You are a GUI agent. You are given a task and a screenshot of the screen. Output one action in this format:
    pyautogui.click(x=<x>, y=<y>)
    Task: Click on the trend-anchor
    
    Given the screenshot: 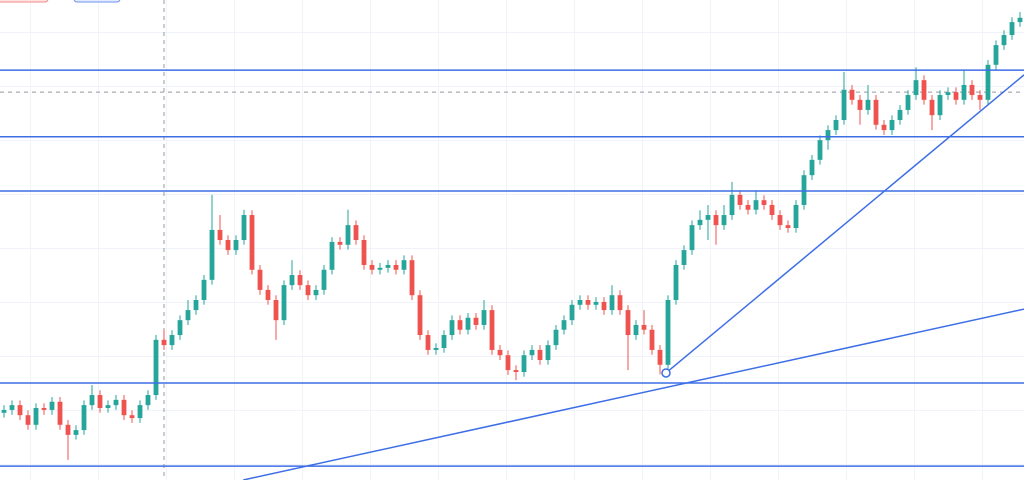 What is the action you would take?
    pyautogui.click(x=666, y=373)
    